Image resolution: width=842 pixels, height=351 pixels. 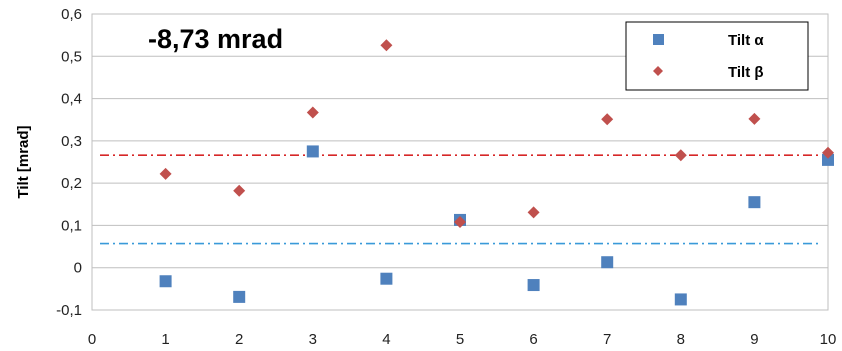 I want to click on x-tick-label: 9, so click(x=754, y=339).